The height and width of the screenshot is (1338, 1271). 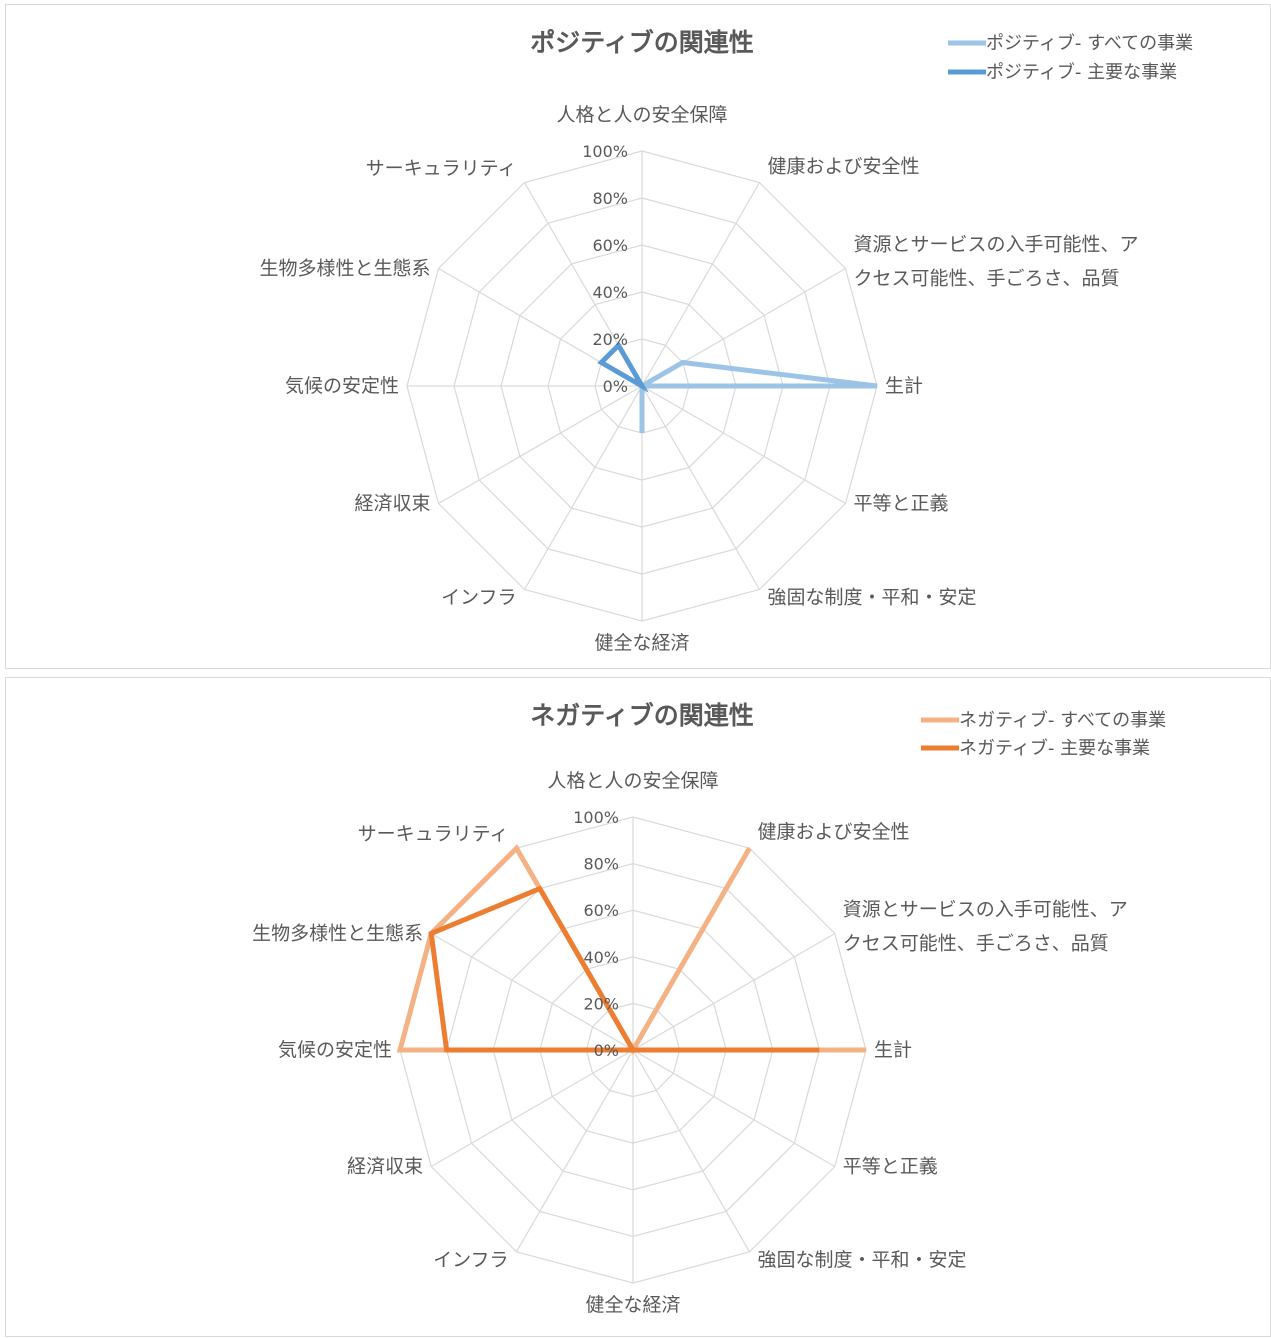 What do you see at coordinates (615, 386) in the screenshot?
I see `positive-tick-label: 0%` at bounding box center [615, 386].